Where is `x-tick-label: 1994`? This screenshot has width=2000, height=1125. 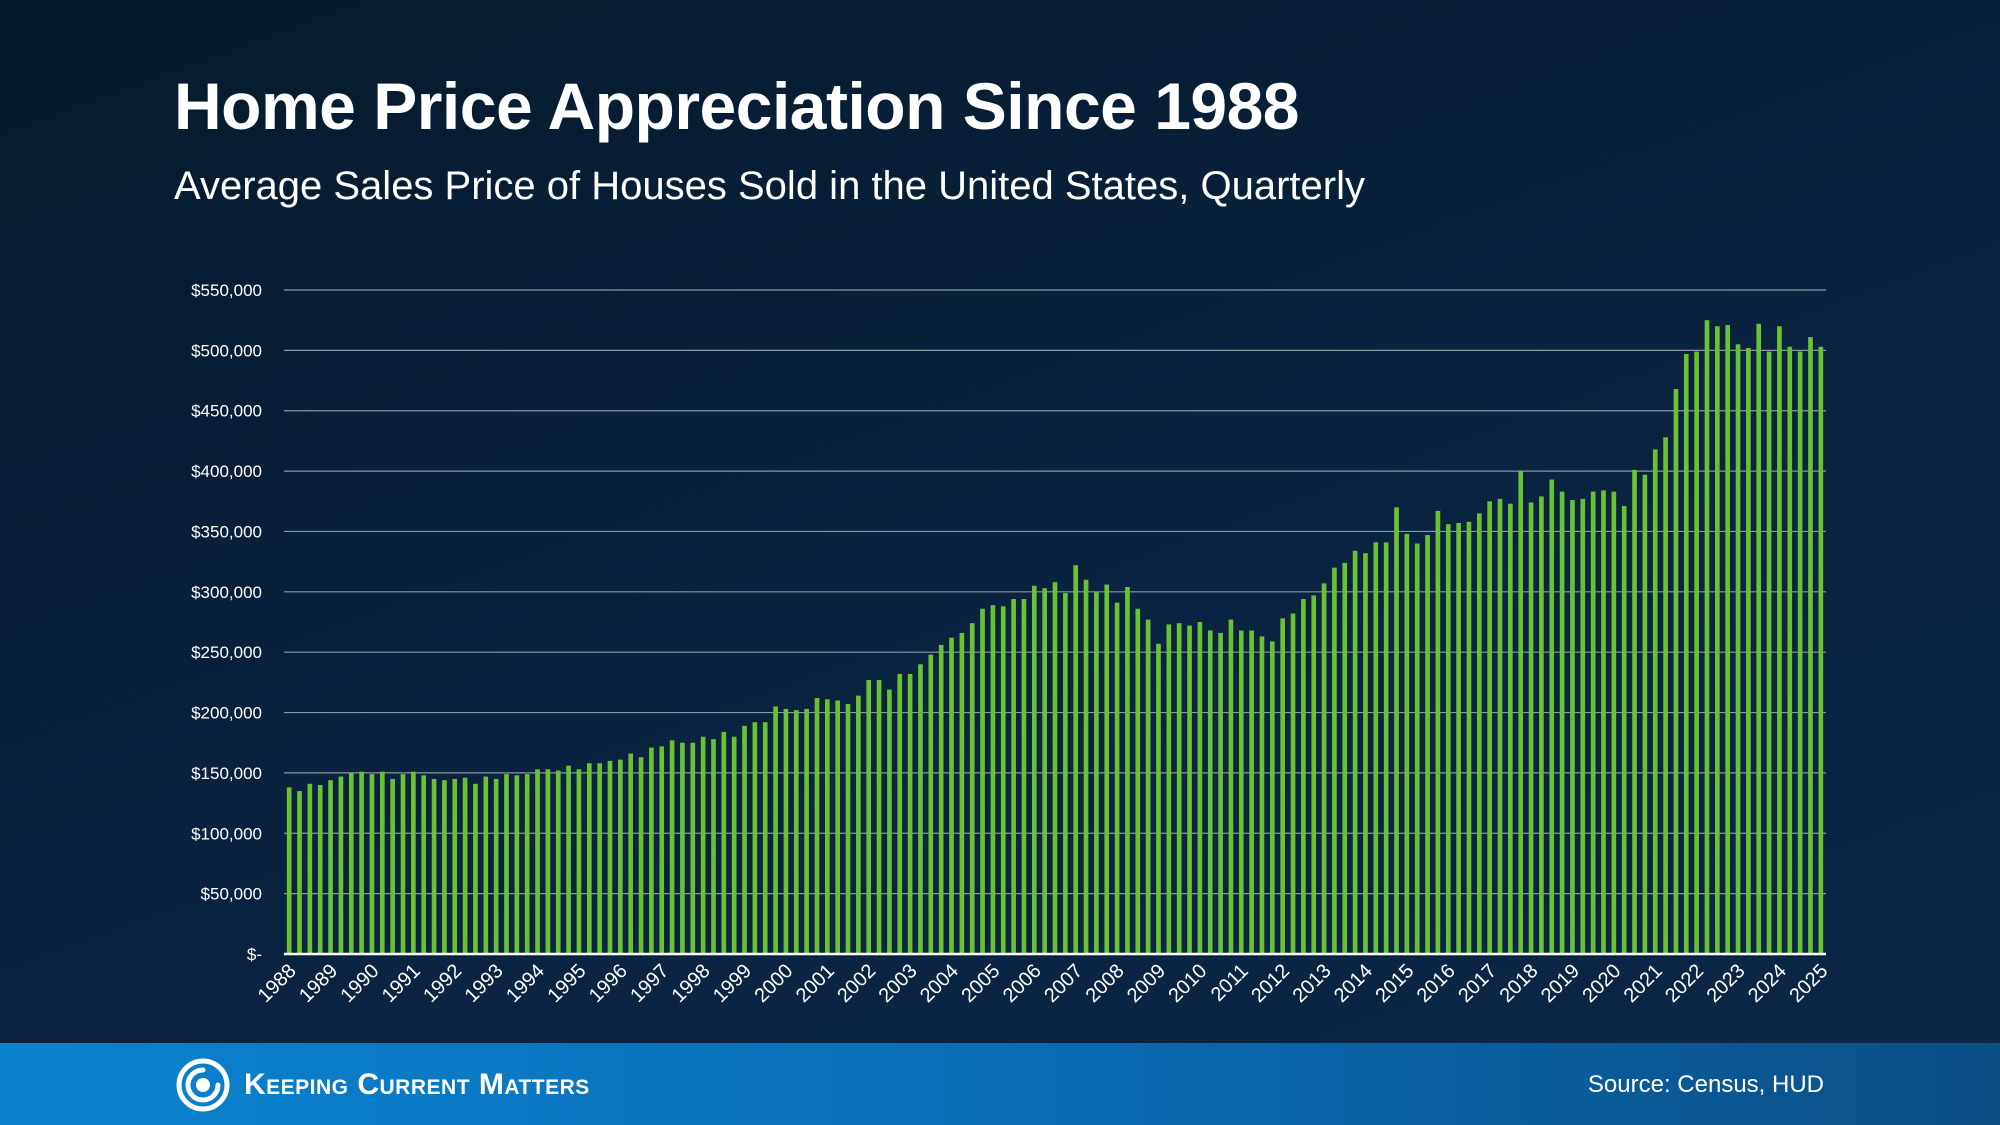
x-tick-label: 1994 is located at coordinates (525, 983).